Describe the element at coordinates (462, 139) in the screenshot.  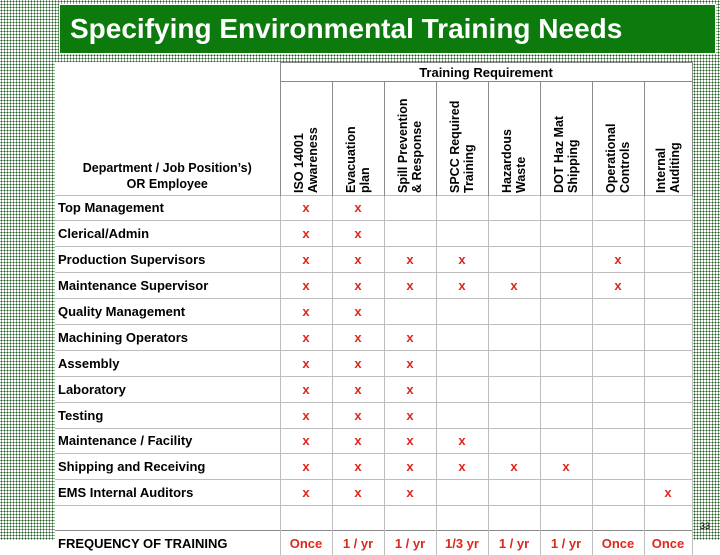
I see `column-header: SPCC Required Training` at that location.